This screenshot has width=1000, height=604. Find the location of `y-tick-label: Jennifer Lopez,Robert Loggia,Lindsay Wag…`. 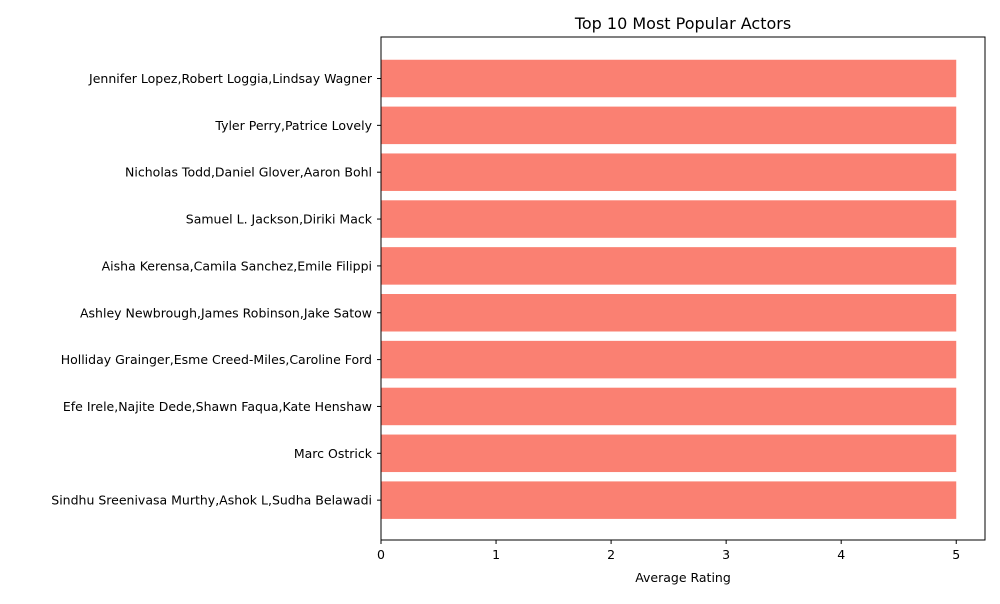

y-tick-label: Jennifer Lopez,Robert Loggia,Lindsay Wag… is located at coordinates (230, 78).